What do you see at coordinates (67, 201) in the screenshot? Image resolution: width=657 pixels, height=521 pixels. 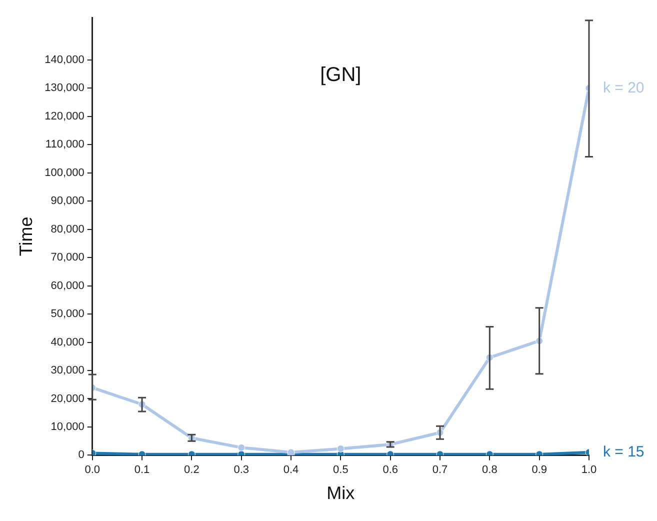 I see `y-tick-label: 90,000` at bounding box center [67, 201].